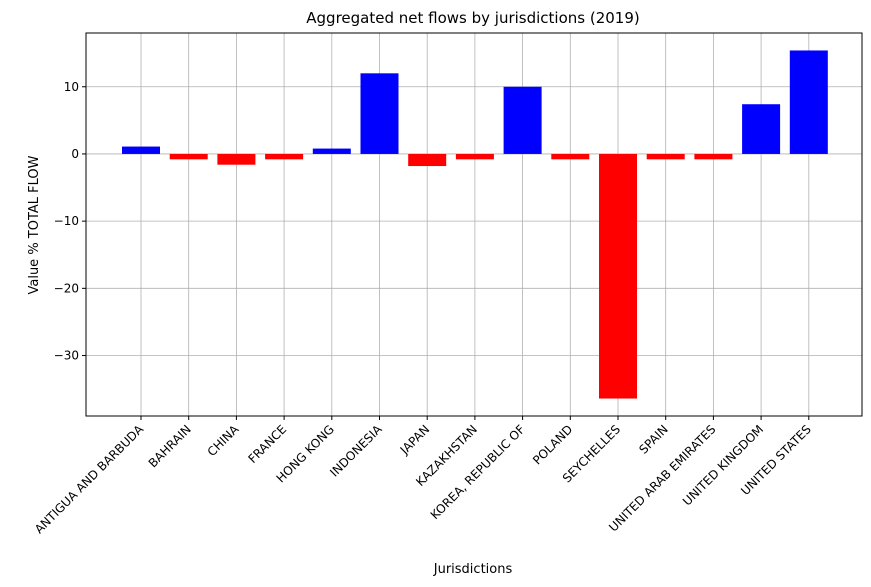  What do you see at coordinates (570, 156) in the screenshot?
I see `bar-poland` at bounding box center [570, 156].